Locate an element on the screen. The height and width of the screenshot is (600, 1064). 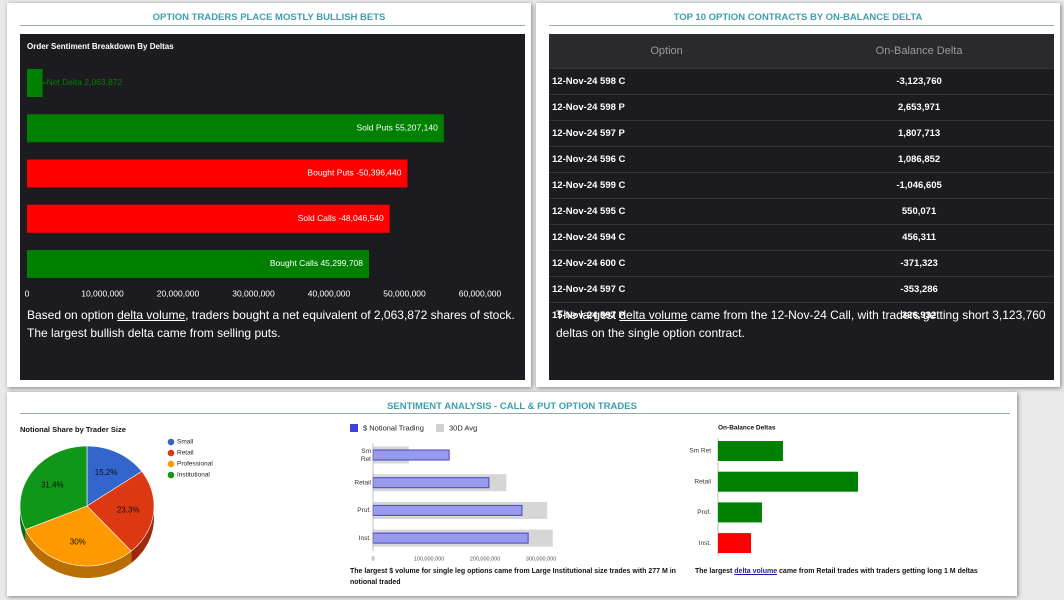
x-tick-label: 20,000,000 is located at coordinates (178, 293).